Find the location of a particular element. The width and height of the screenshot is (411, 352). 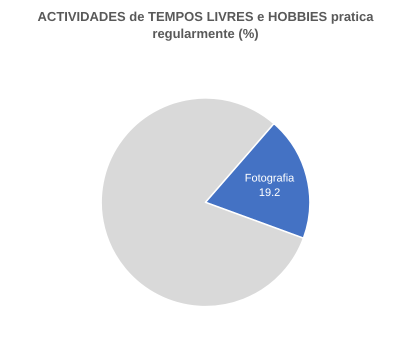

slice-label: Fotografia is located at coordinates (270, 178).